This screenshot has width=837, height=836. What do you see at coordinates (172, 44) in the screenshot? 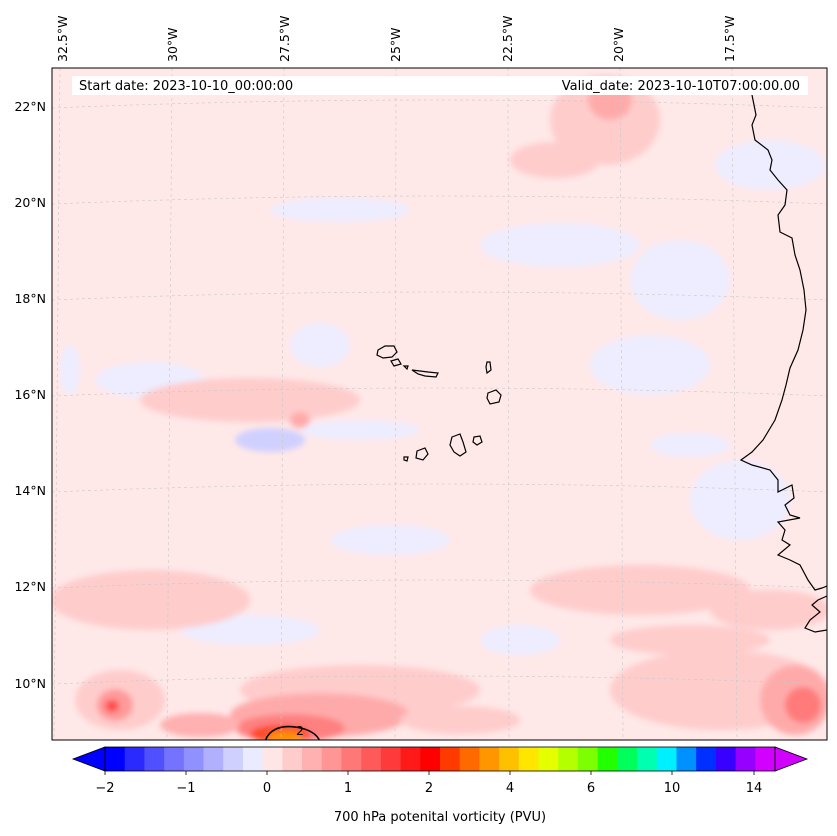
I see `longitude-label: 30°W` at bounding box center [172, 44].